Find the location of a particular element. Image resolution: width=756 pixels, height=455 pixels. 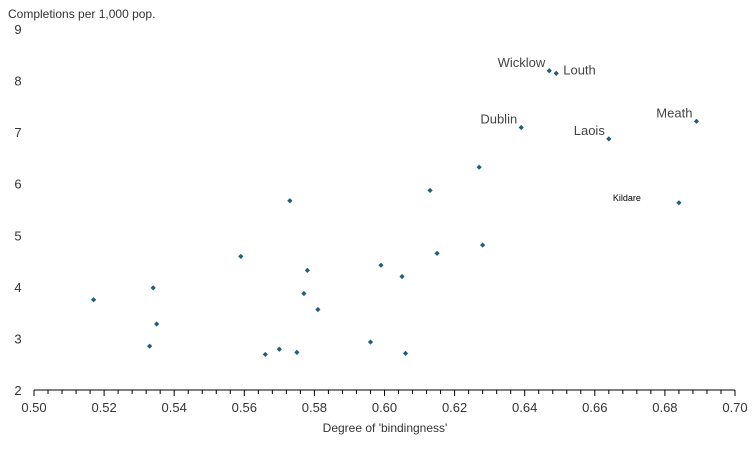

y-tick-label: 2 is located at coordinates (17, 390).